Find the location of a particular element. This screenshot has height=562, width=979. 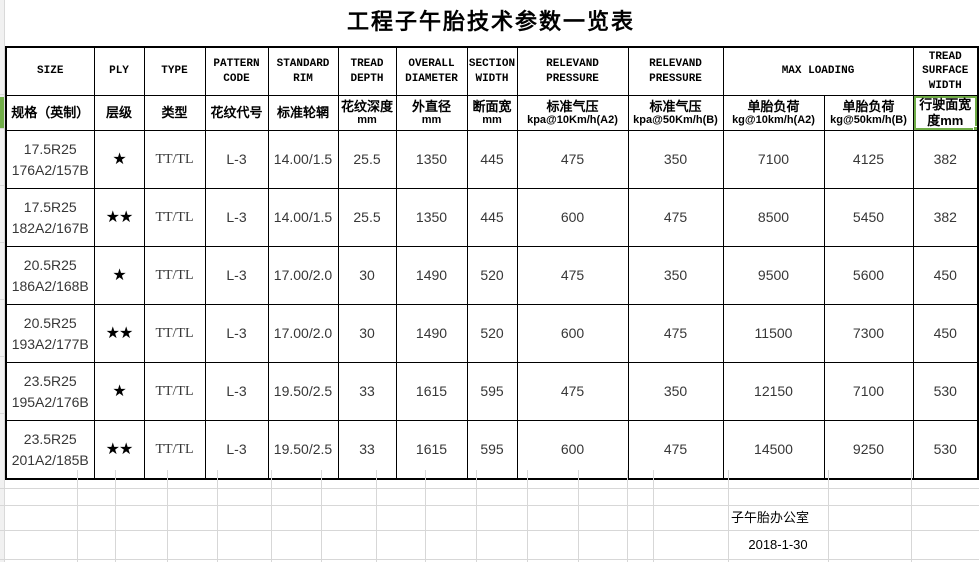

cell-load-a2: 8500 is located at coordinates (773, 217).